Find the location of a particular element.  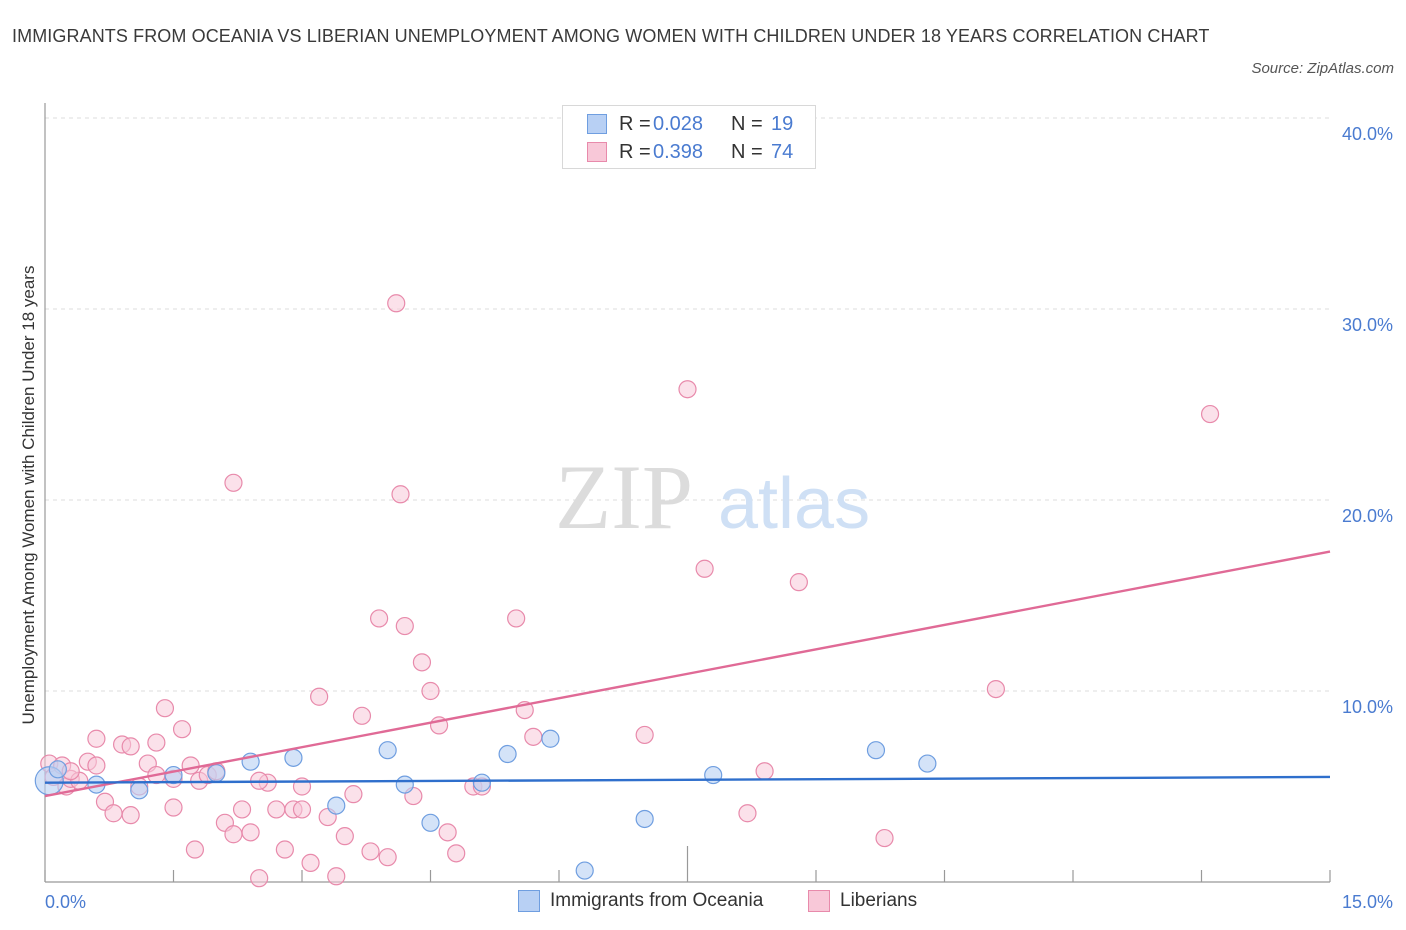

legend-n-value: 19 is located at coordinates (782, 123).